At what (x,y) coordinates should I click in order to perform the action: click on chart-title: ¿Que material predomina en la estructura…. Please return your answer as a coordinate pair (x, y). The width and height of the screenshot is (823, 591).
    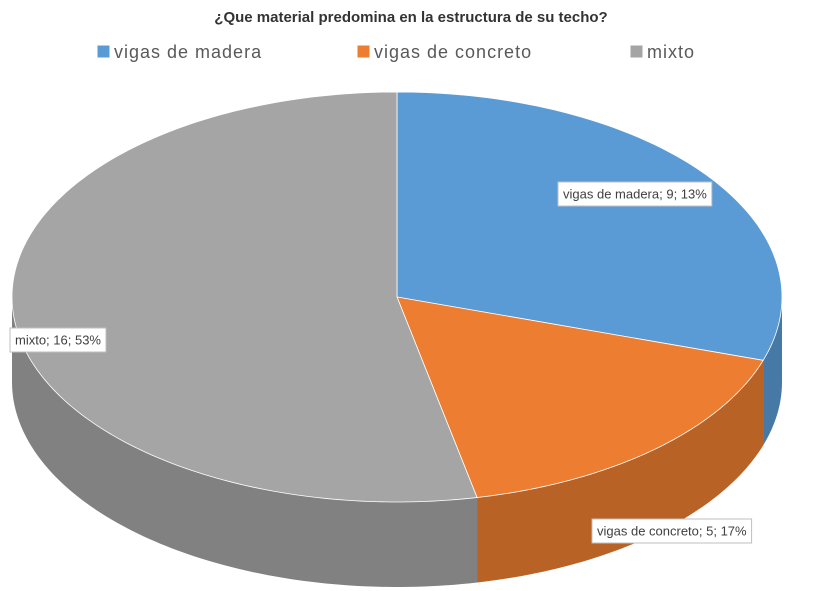
    Looking at the image, I should click on (410, 17).